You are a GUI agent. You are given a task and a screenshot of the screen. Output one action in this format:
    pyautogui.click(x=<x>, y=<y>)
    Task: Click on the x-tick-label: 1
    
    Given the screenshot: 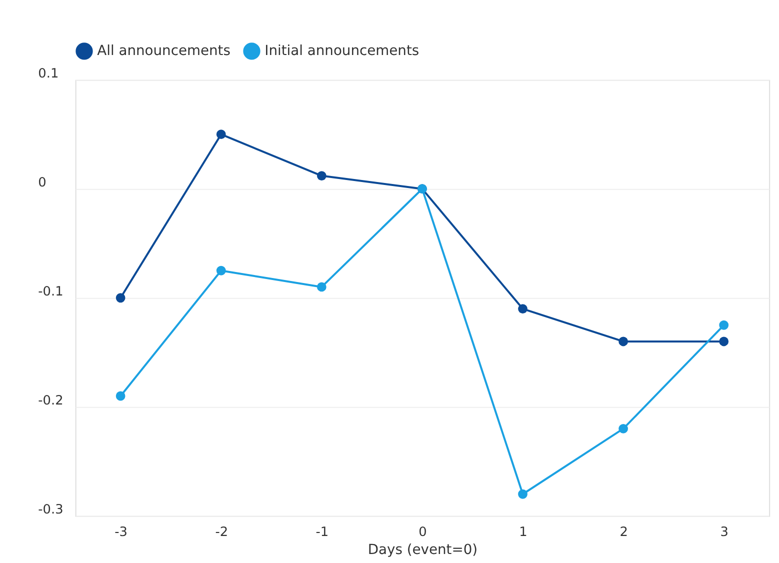 What is the action you would take?
    pyautogui.click(x=523, y=532)
    